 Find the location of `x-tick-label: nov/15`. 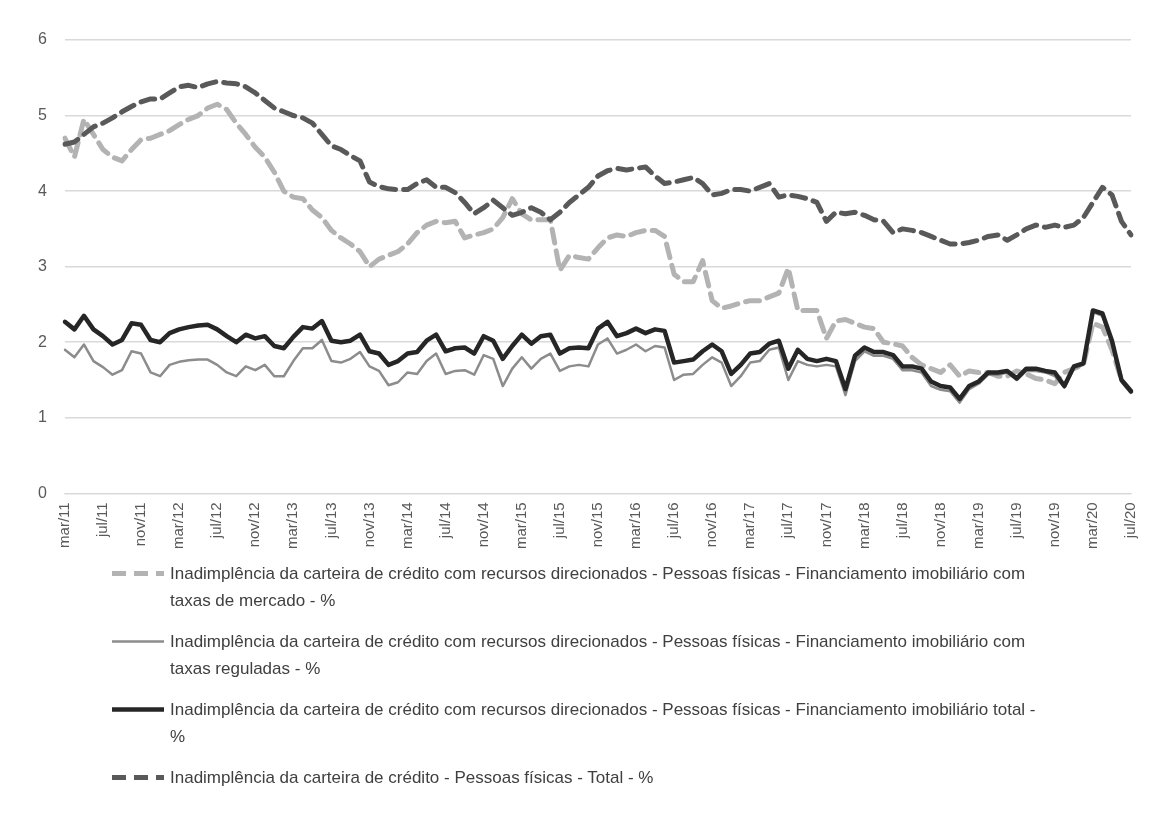

x-tick-label: nov/15 is located at coordinates (597, 525).